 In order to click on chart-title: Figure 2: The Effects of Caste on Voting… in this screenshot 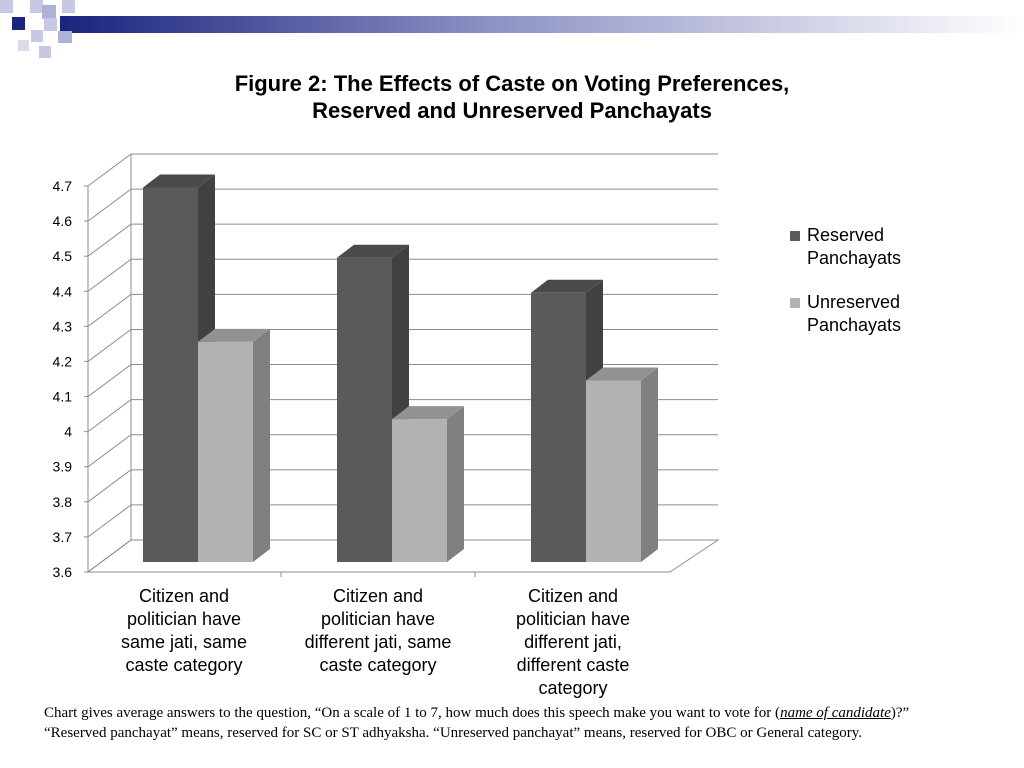, I will do `click(512, 97)`.